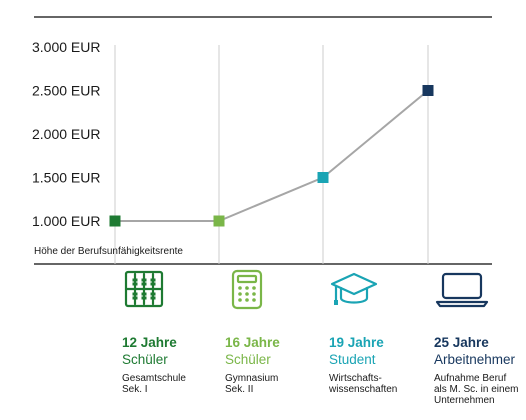 This screenshot has width=526, height=420. What do you see at coordinates (461, 290) in the screenshot?
I see `laptop-icon` at bounding box center [461, 290].